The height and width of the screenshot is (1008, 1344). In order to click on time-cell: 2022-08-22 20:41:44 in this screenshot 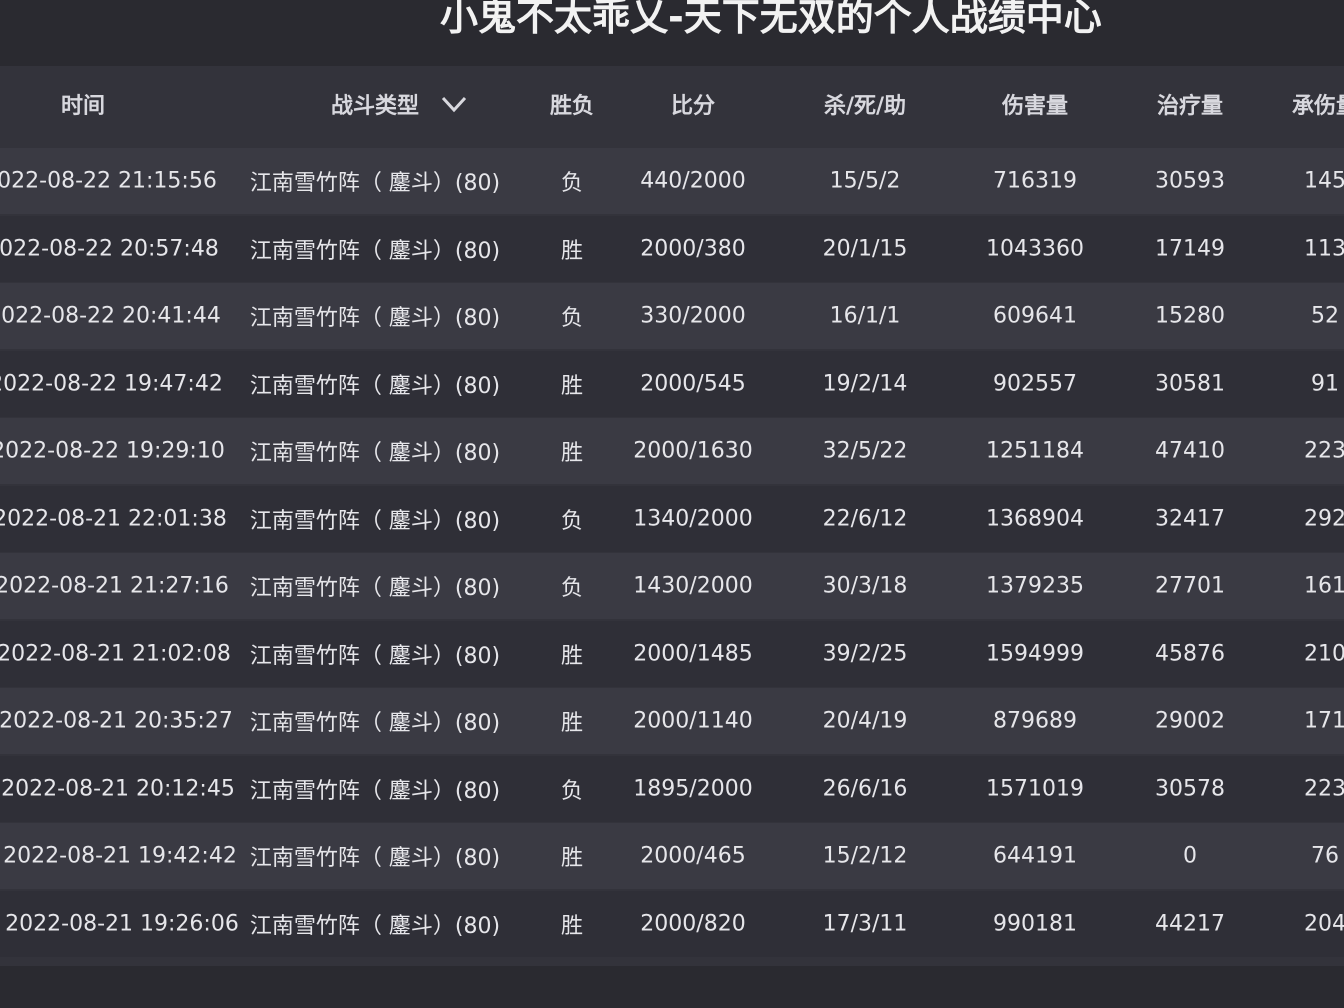, I will do `click(110, 316)`.